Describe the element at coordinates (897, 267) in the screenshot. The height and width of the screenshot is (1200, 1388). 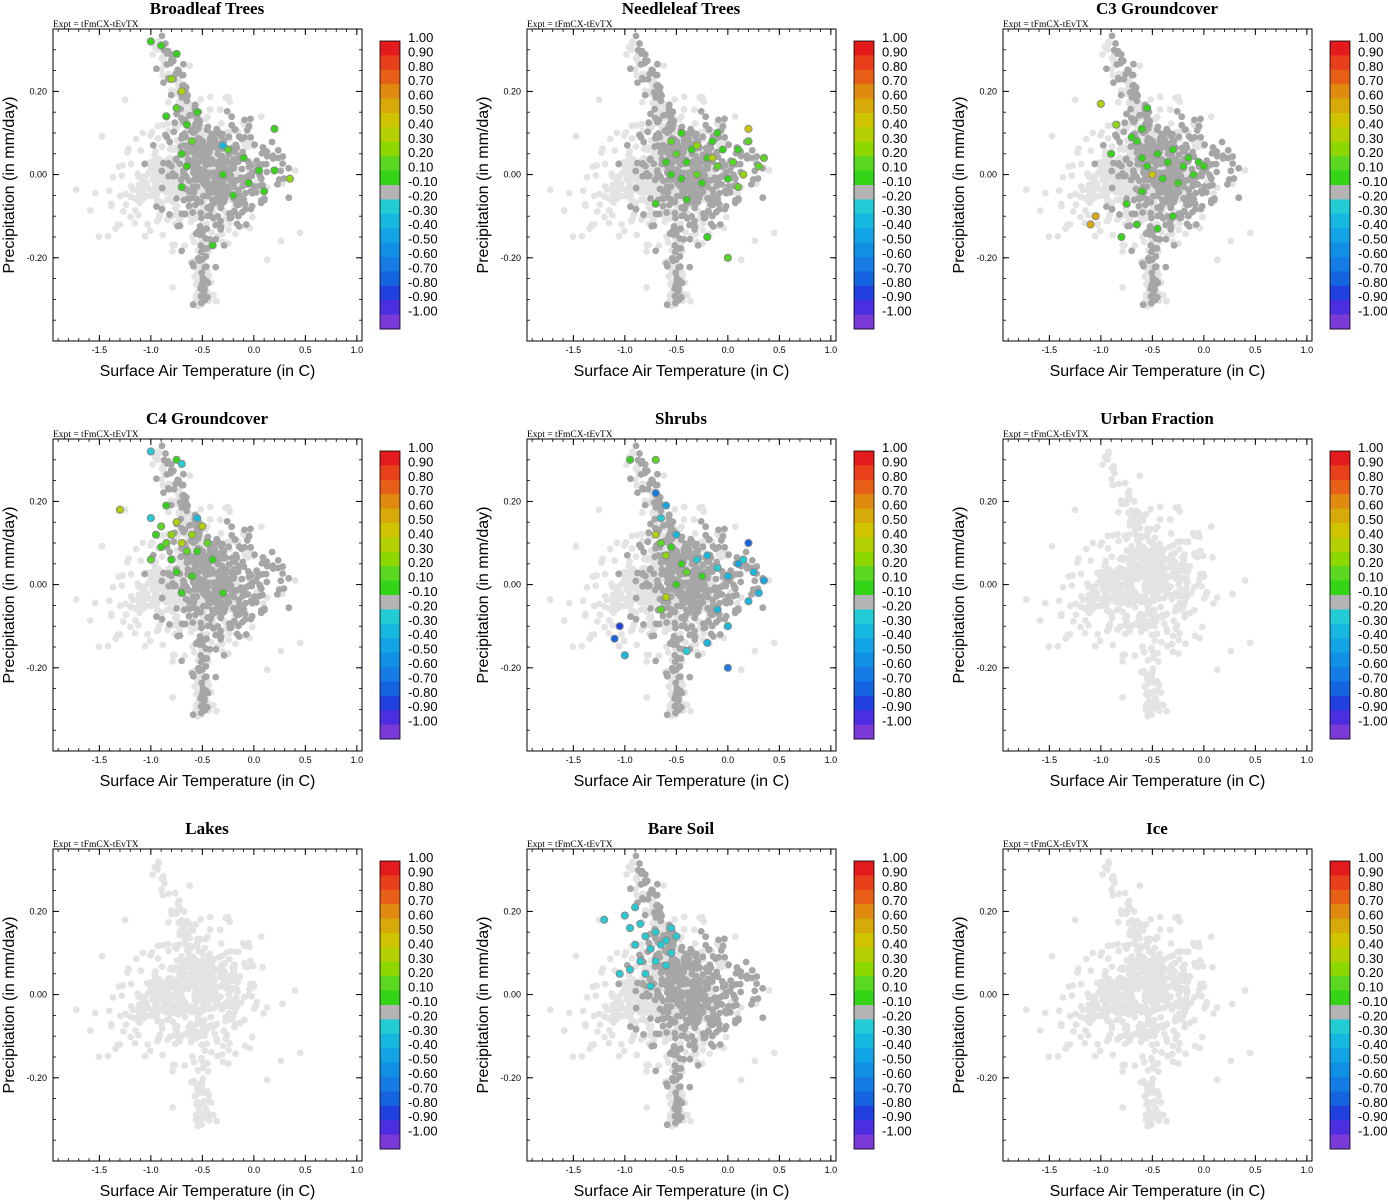
I see `colorbar-label: -0.70` at that location.